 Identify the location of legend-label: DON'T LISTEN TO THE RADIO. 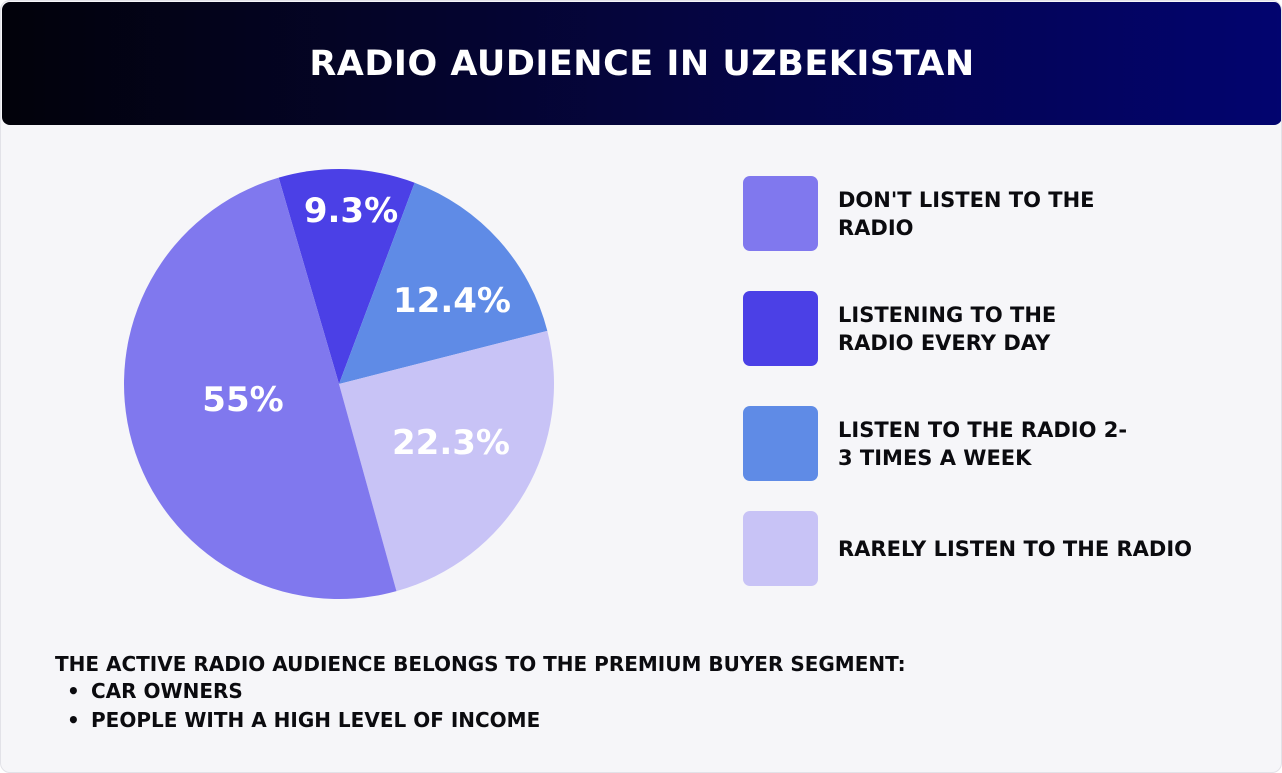
(966, 213).